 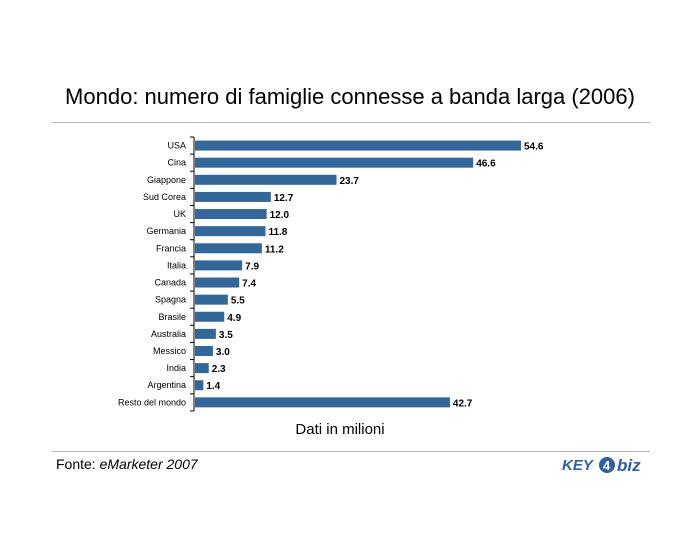 What do you see at coordinates (169, 351) in the screenshot?
I see `category-label: Messico` at bounding box center [169, 351].